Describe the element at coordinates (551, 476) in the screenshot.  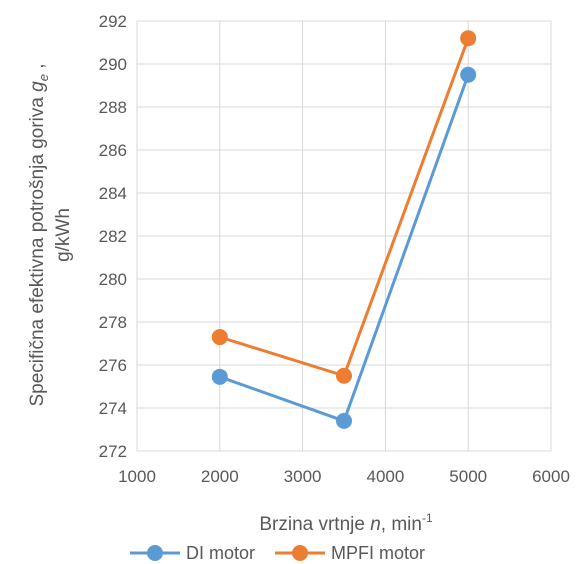
I see `x-tick-label: 6000` at that location.